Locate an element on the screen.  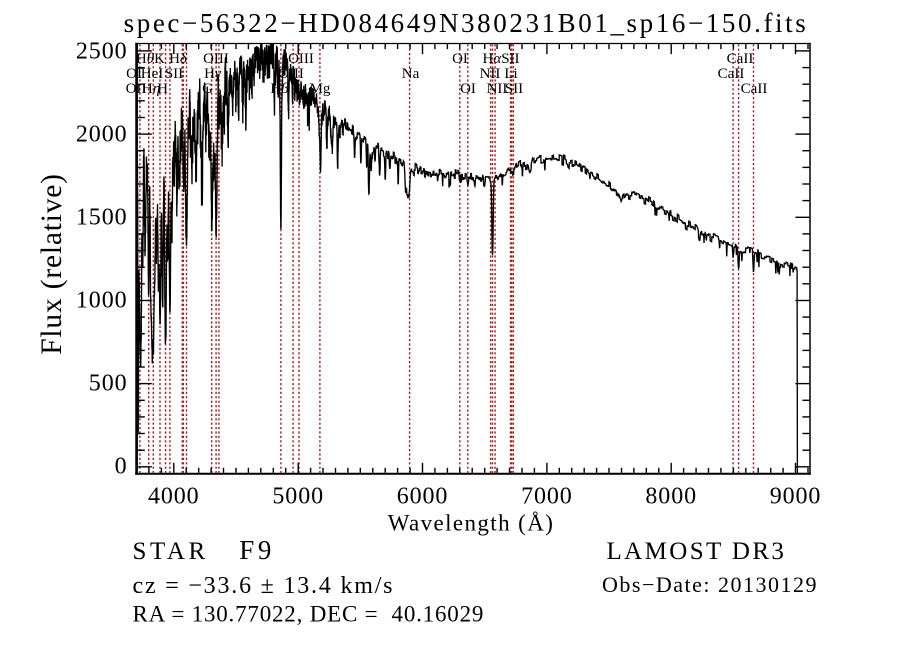
svg-text: HeI is located at coordinates (152, 74).